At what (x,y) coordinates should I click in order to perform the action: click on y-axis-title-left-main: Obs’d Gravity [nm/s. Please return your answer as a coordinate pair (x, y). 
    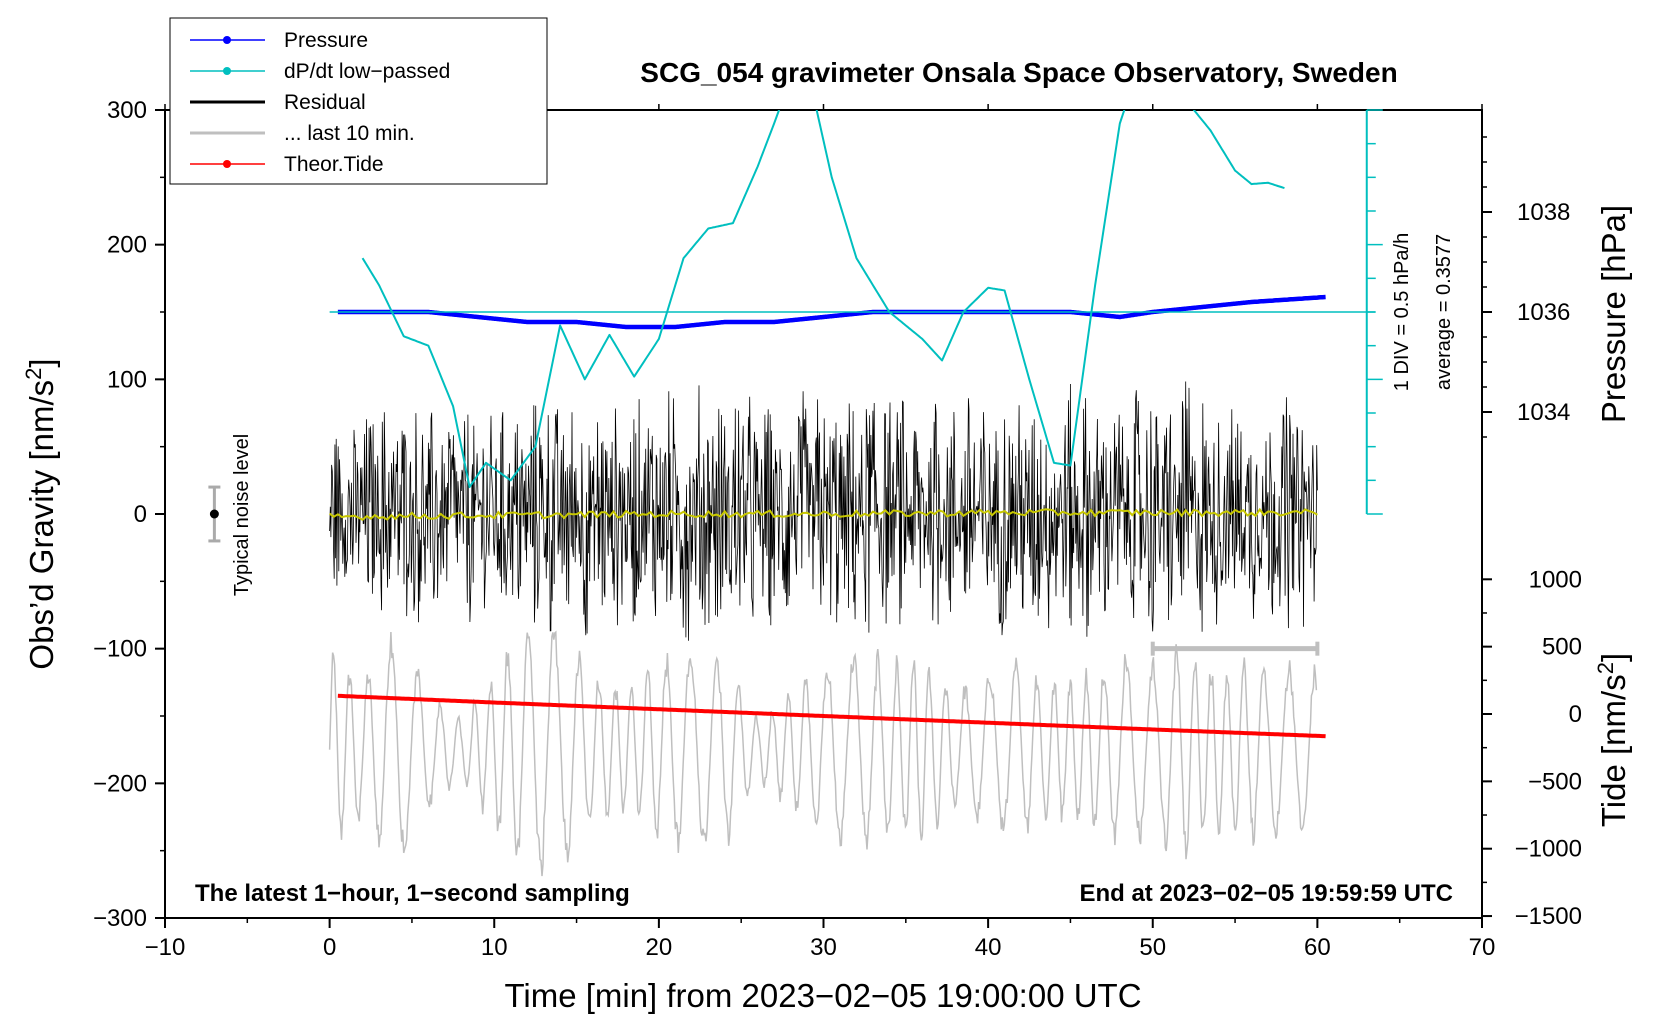
    Looking at the image, I should click on (41, 525).